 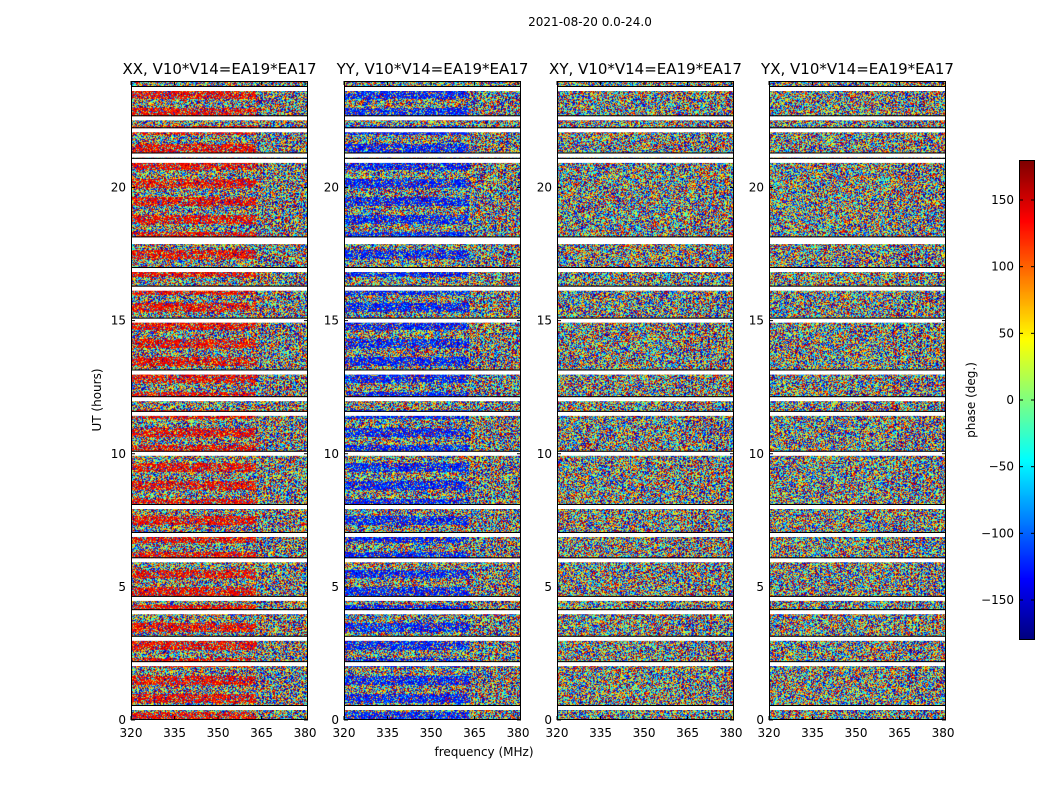 What do you see at coordinates (590, 22) in the screenshot?
I see `figure-title: 2021-08-20 0.0-24.0` at bounding box center [590, 22].